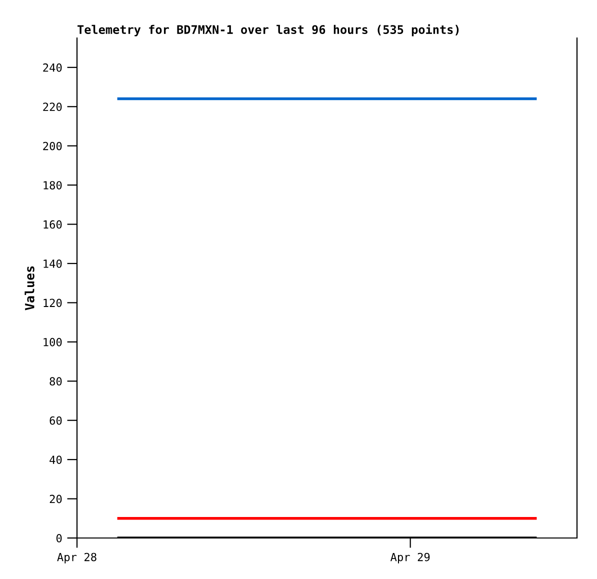 The width and height of the screenshot is (597, 579). I want to click on x-tick-label: Apr 28, so click(76, 558).